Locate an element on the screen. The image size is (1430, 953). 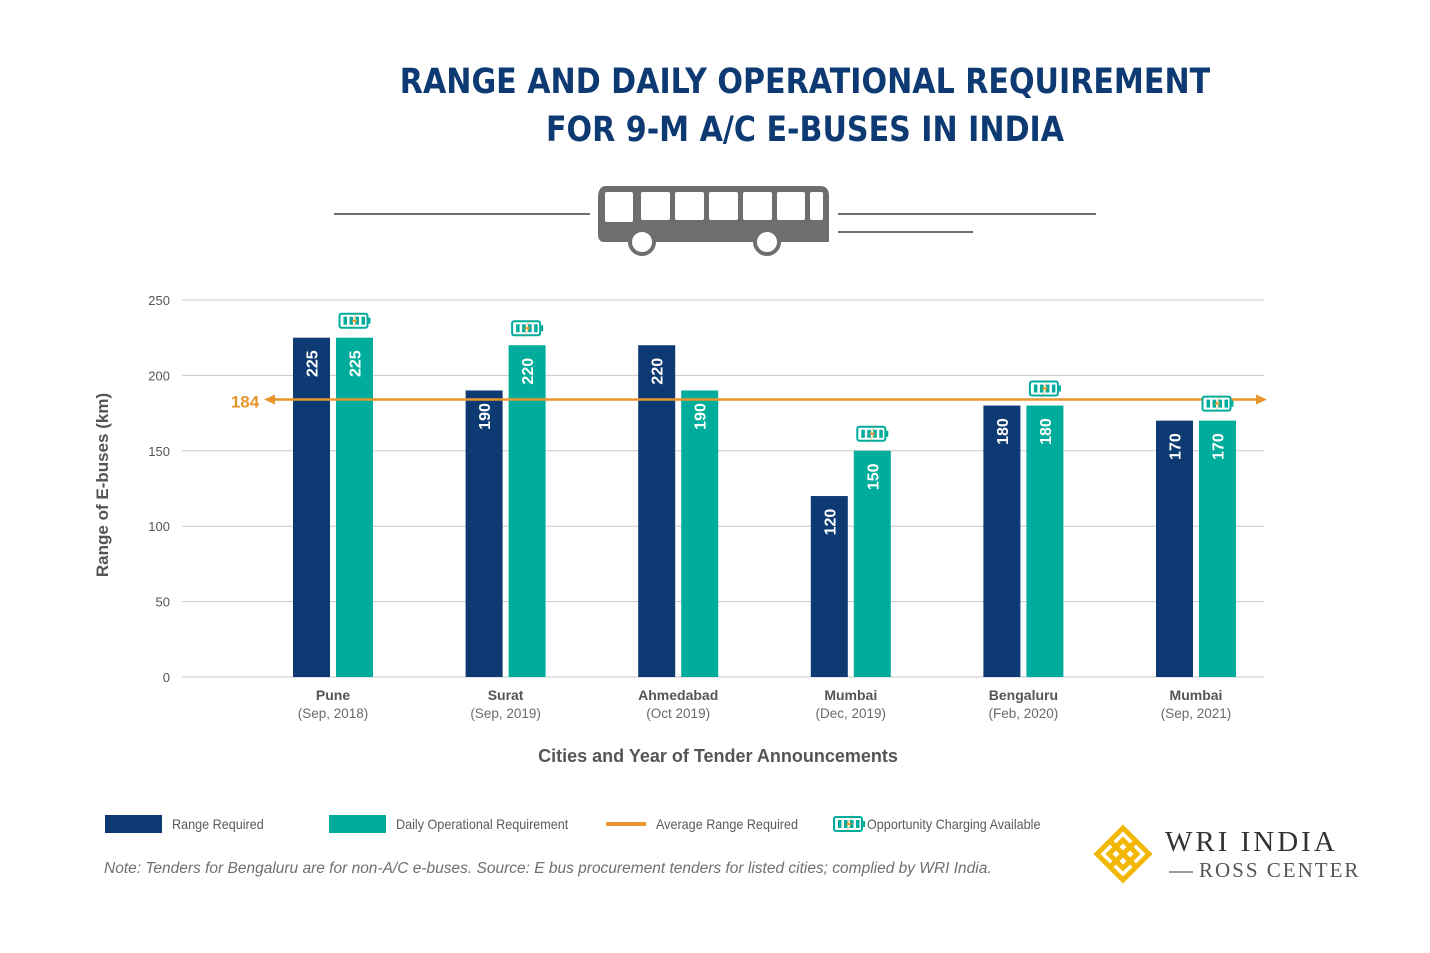
legend-item-daily-requirement: Daily Operational Requirement is located at coordinates (458, 824).